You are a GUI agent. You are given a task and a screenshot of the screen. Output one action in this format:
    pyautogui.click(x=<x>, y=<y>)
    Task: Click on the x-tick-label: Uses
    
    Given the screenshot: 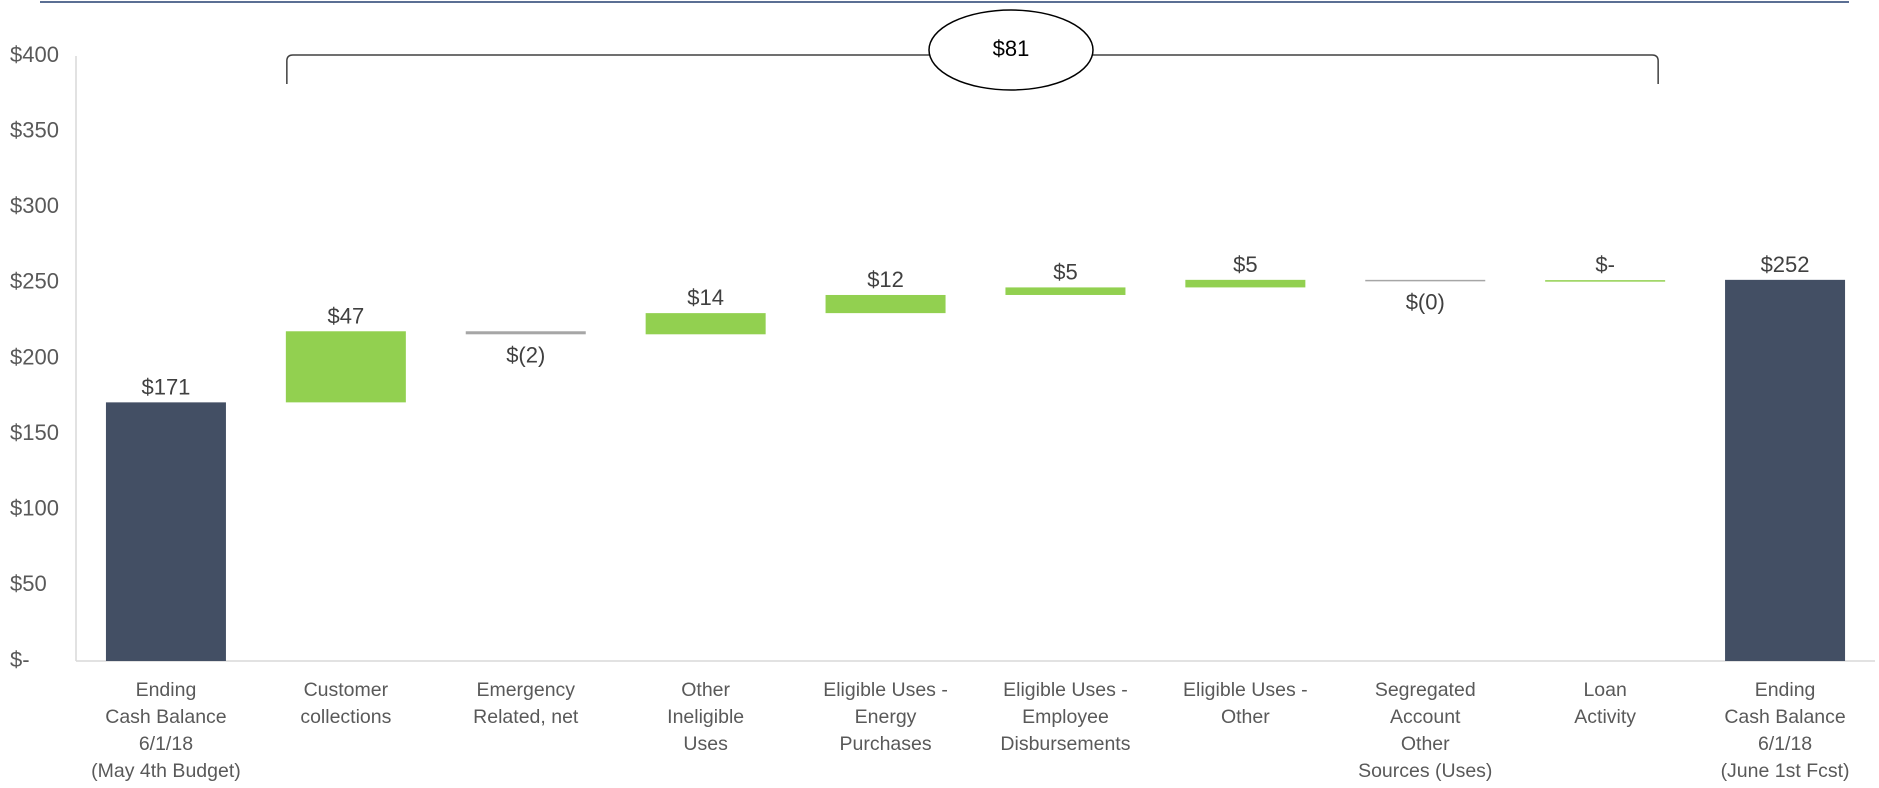 What is the action you would take?
    pyautogui.click(x=705, y=744)
    